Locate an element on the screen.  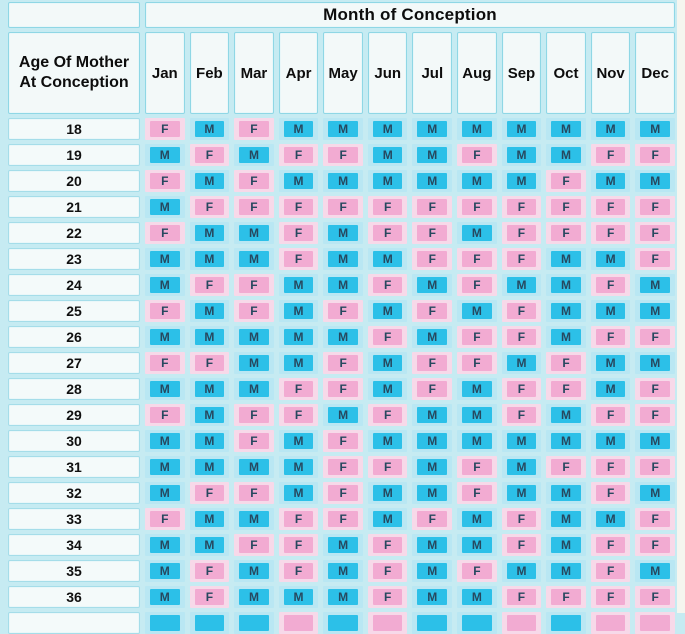
age-cell: 27 is located at coordinates (74, 363).